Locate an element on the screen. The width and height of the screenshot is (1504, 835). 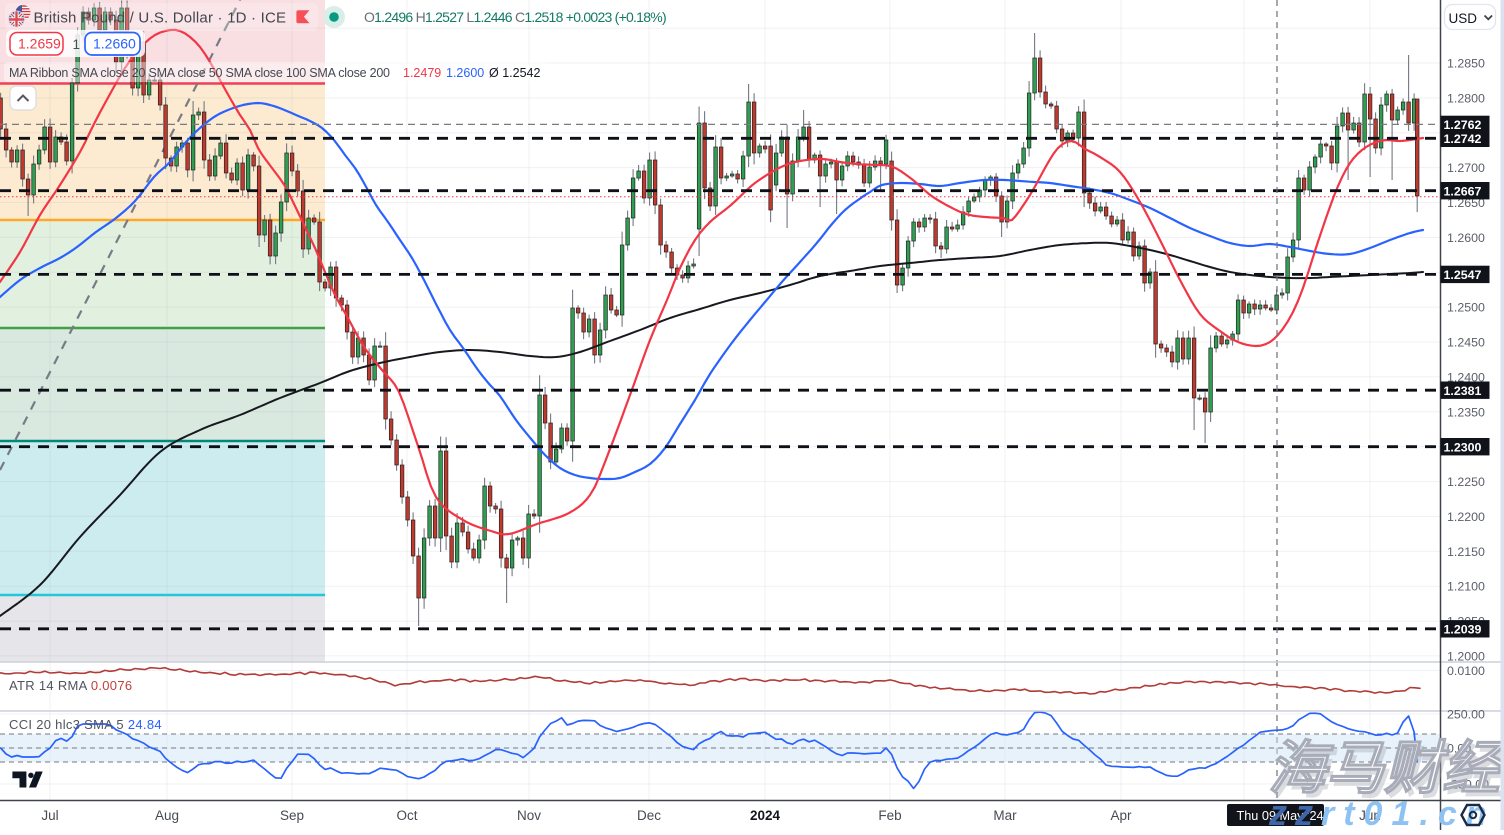
svg-text: 1.2100 is located at coordinates (1466, 587).